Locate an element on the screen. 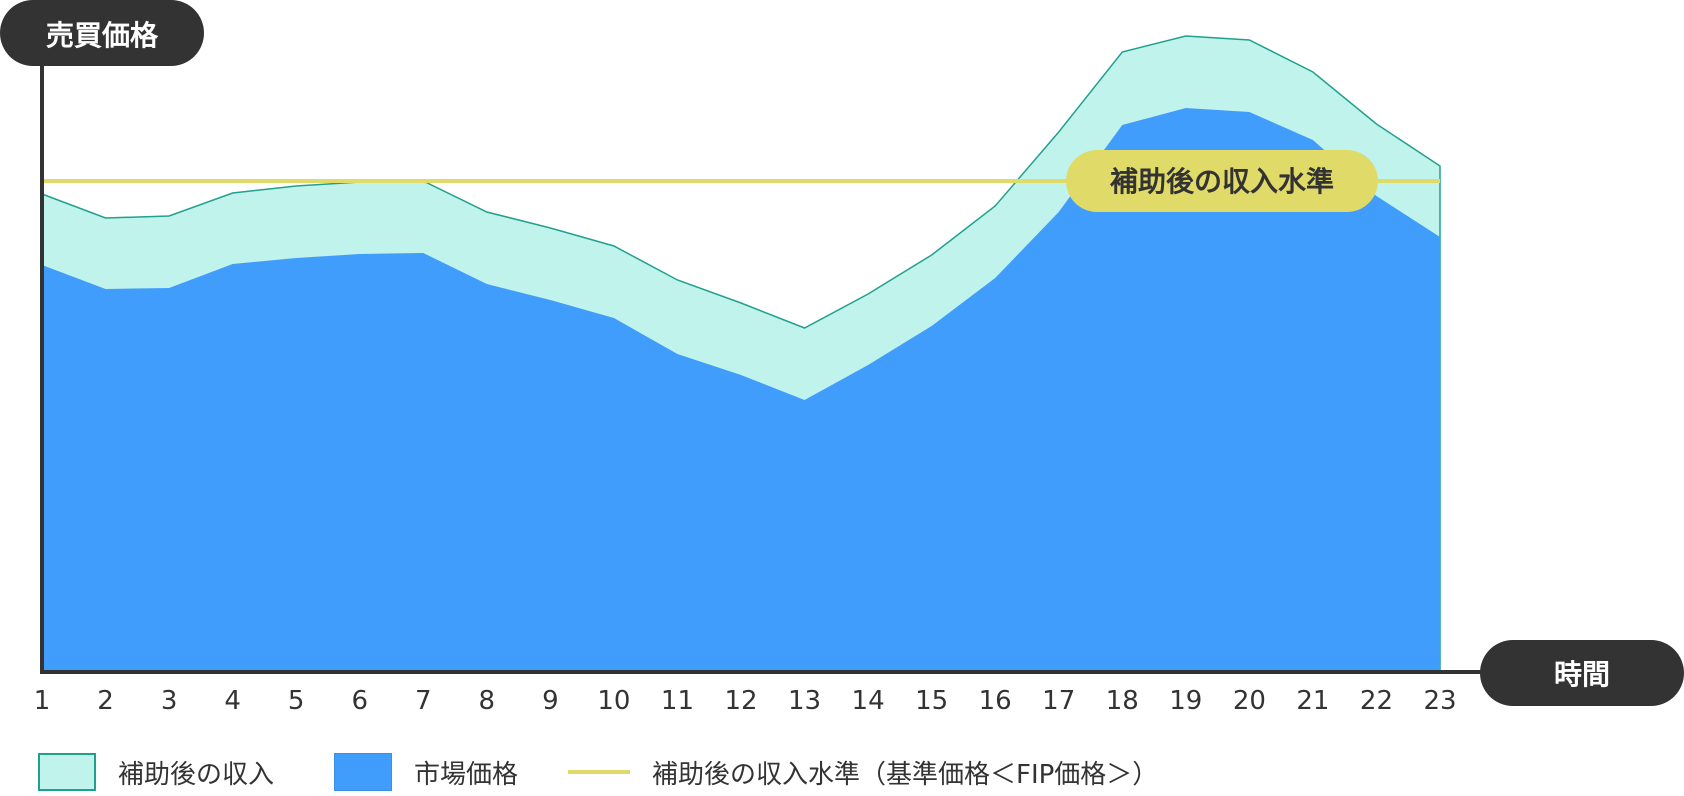  y-axis-label: 売買価格 is located at coordinates (102, 35).